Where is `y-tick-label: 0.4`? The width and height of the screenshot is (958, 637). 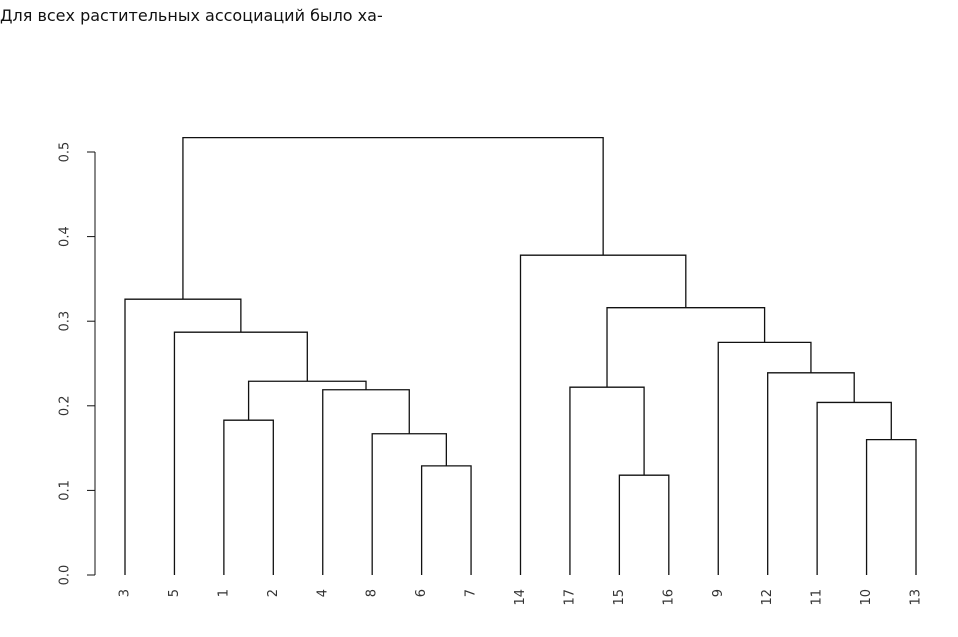
y-tick-label: 0.4 is located at coordinates (65, 236).